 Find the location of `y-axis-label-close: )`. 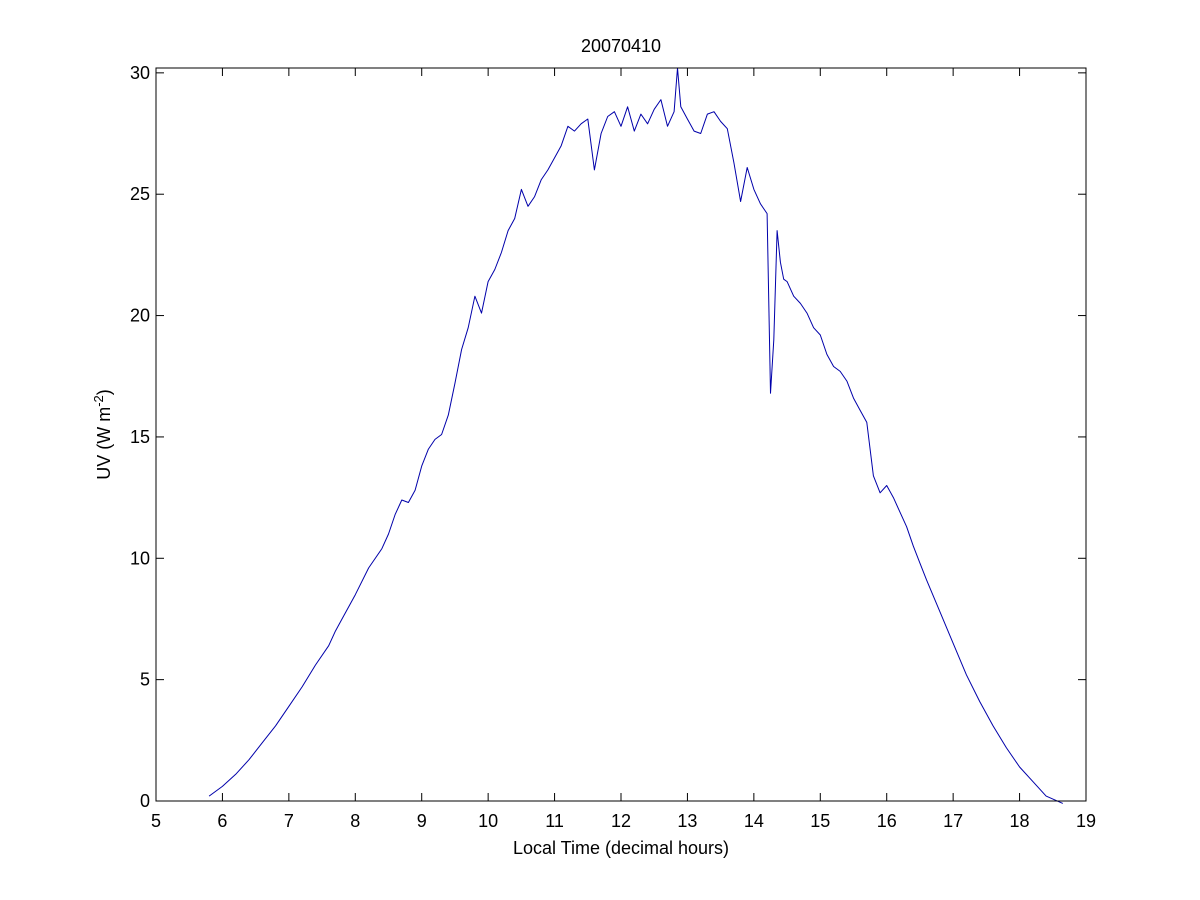

y-axis-label-close: ) is located at coordinates (104, 392).